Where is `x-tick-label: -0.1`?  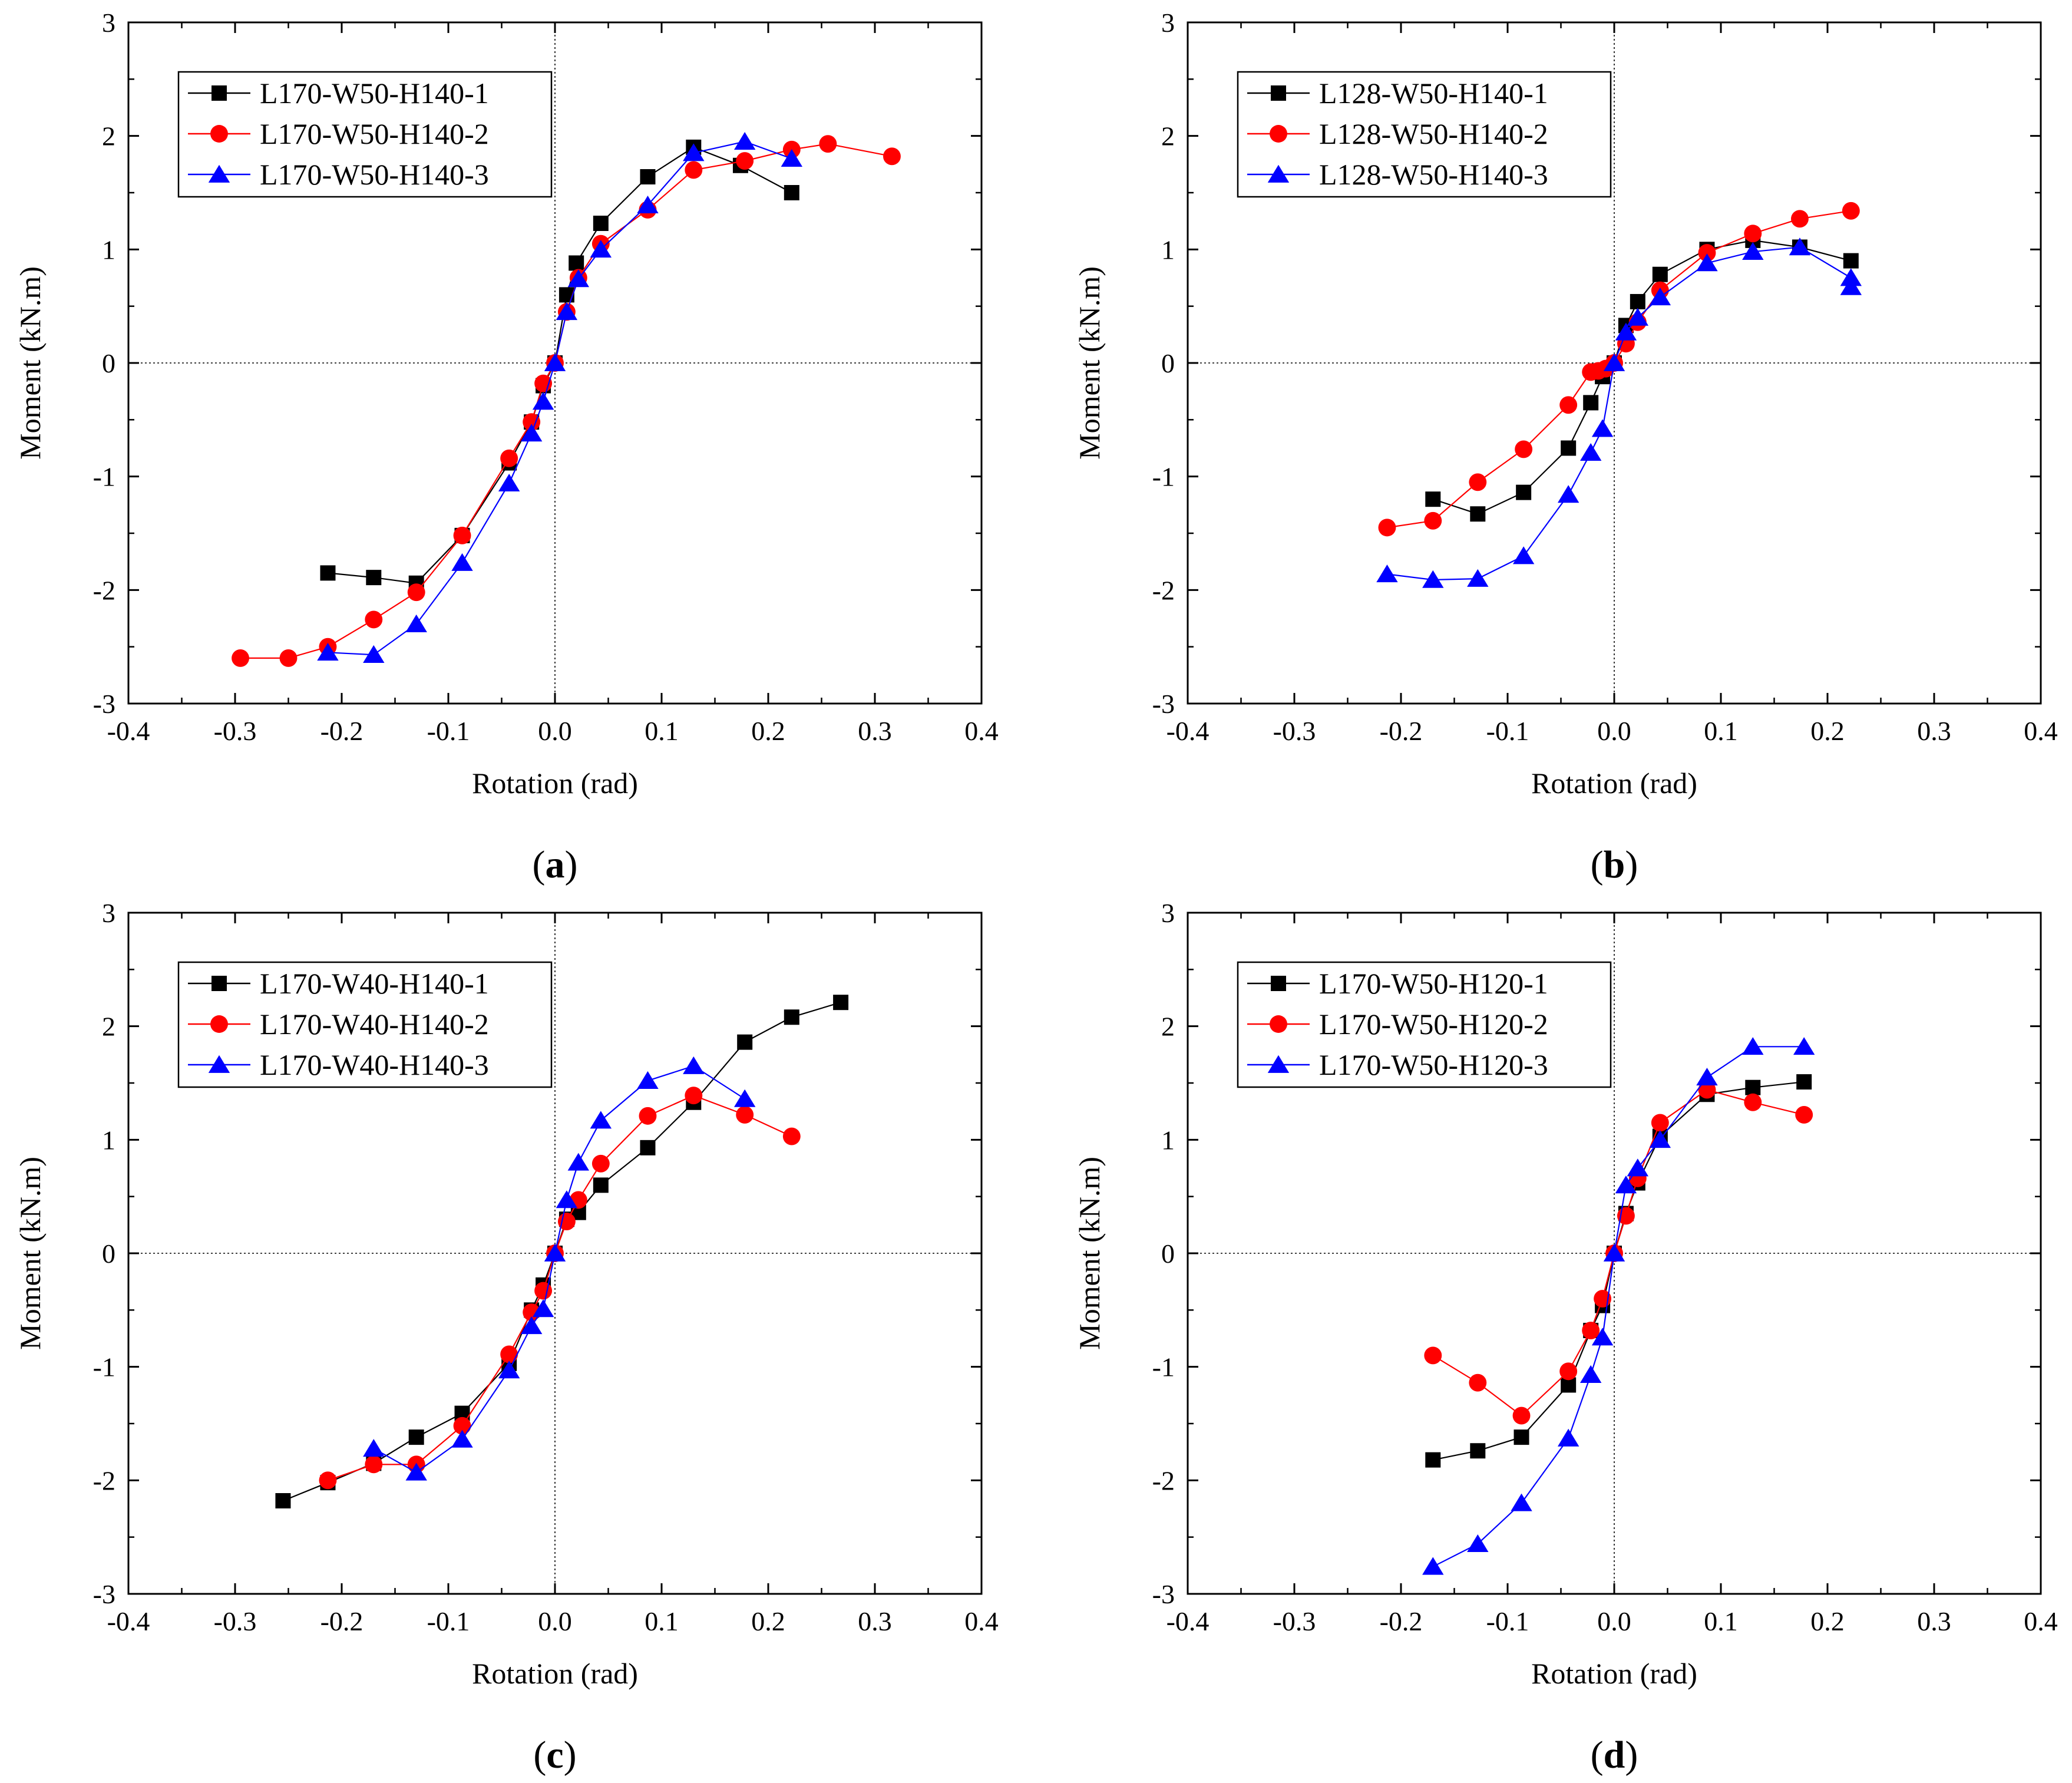
x-tick-label: -0.1 is located at coordinates (448, 731).